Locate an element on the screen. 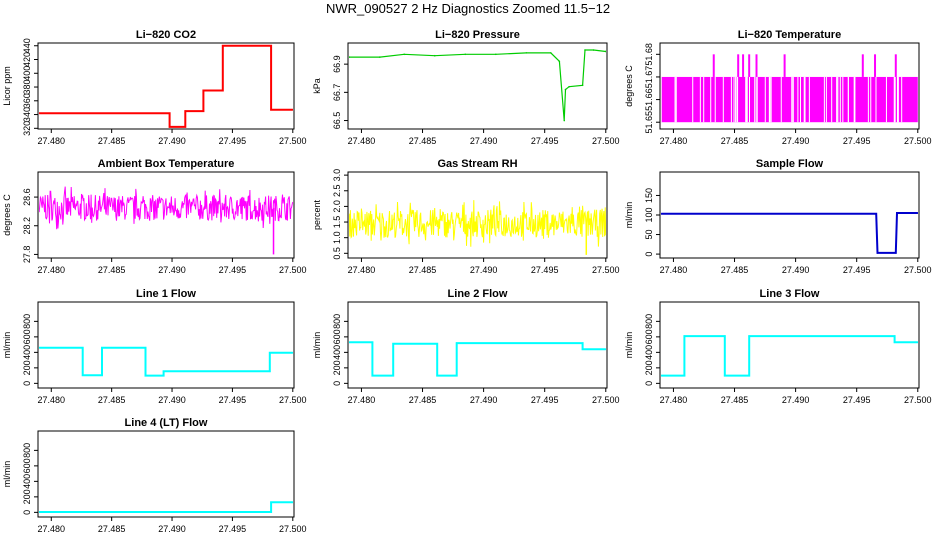  y-tick-label: 2.0 is located at coordinates (337, 206).